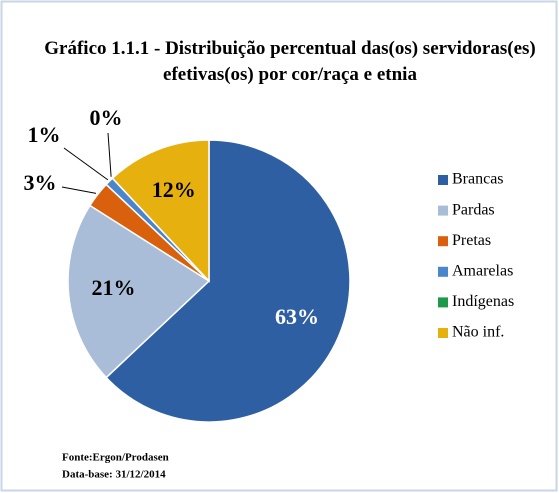 The image size is (559, 493). I want to click on source-note: Fonte:Ergon/Prodasen, so click(115, 458).